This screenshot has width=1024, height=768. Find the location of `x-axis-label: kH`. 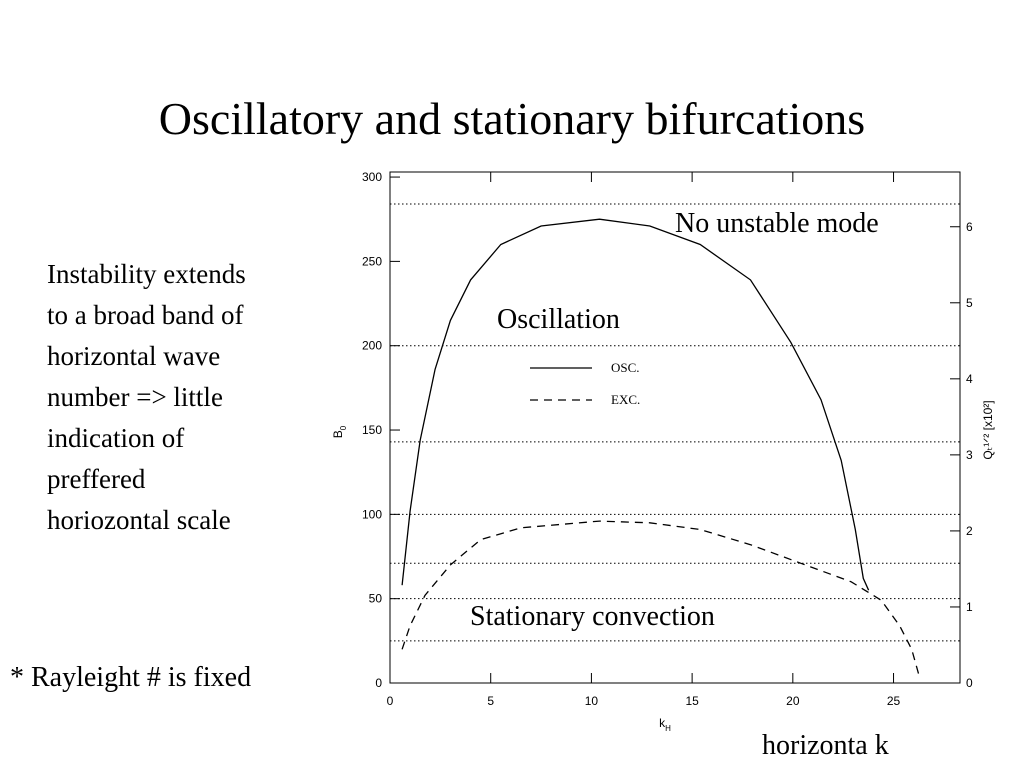

x-axis-label: kH is located at coordinates (665, 724).